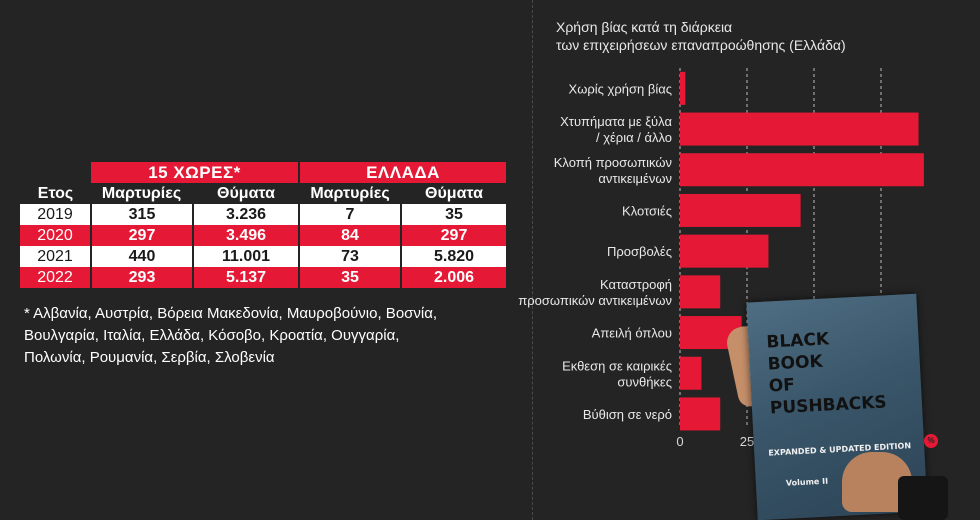 This screenshot has height=520, width=980. I want to click on sub-header-testimonies-15: Μαρτυρίες, so click(142, 193).